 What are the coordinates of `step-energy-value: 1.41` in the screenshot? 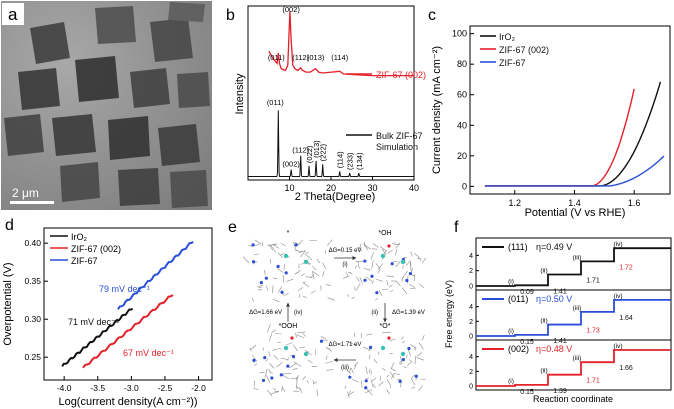 It's located at (560, 341).